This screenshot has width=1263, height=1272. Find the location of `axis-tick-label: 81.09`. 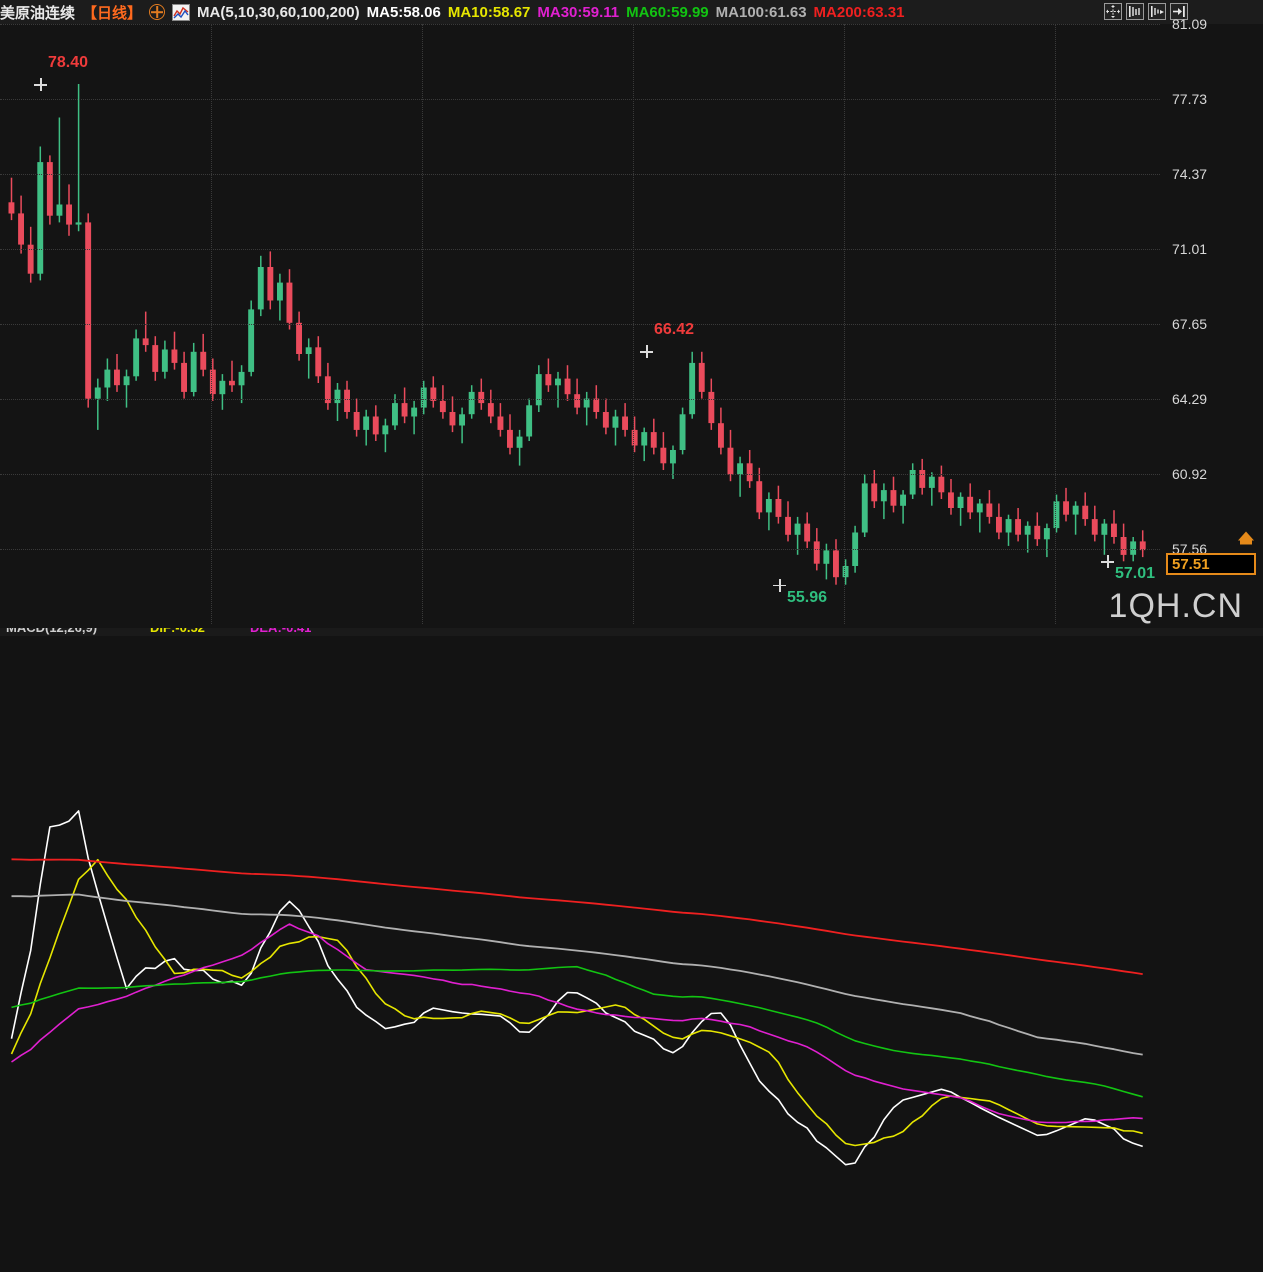

axis-tick-label: 81.09 is located at coordinates (1190, 24).